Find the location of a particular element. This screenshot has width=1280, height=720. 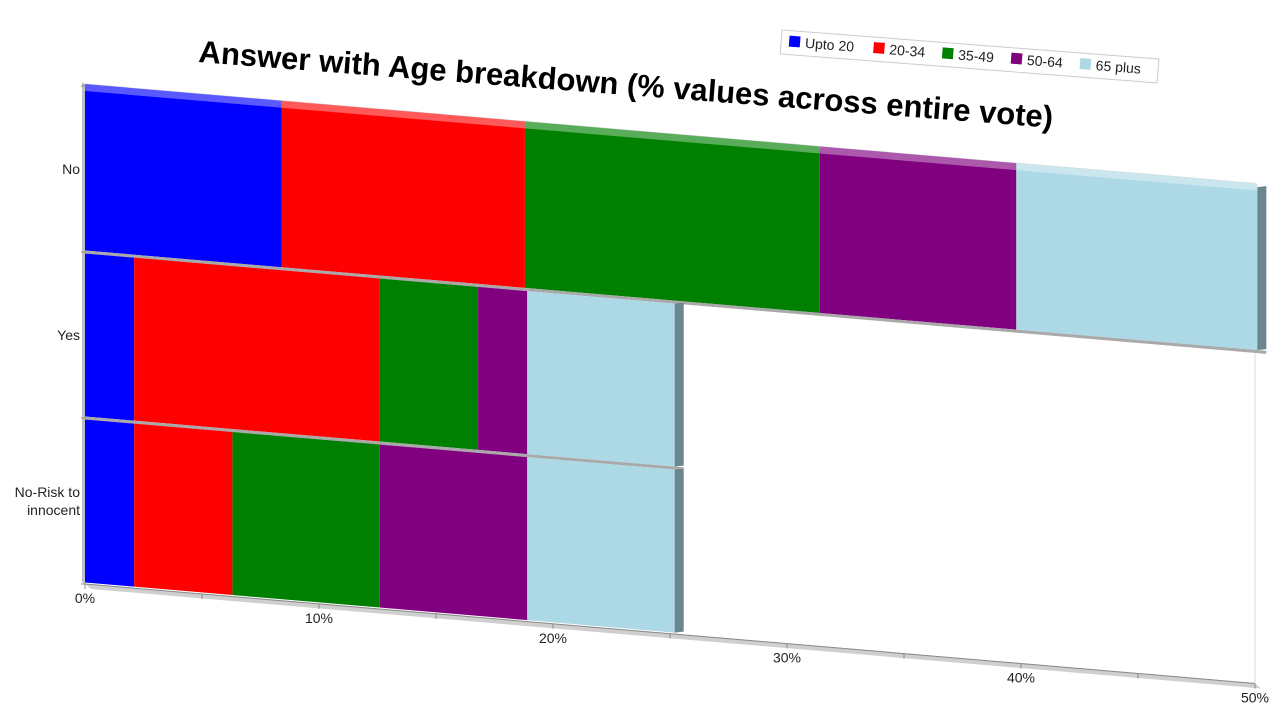

x-tick-label: 20% is located at coordinates (553, 638).